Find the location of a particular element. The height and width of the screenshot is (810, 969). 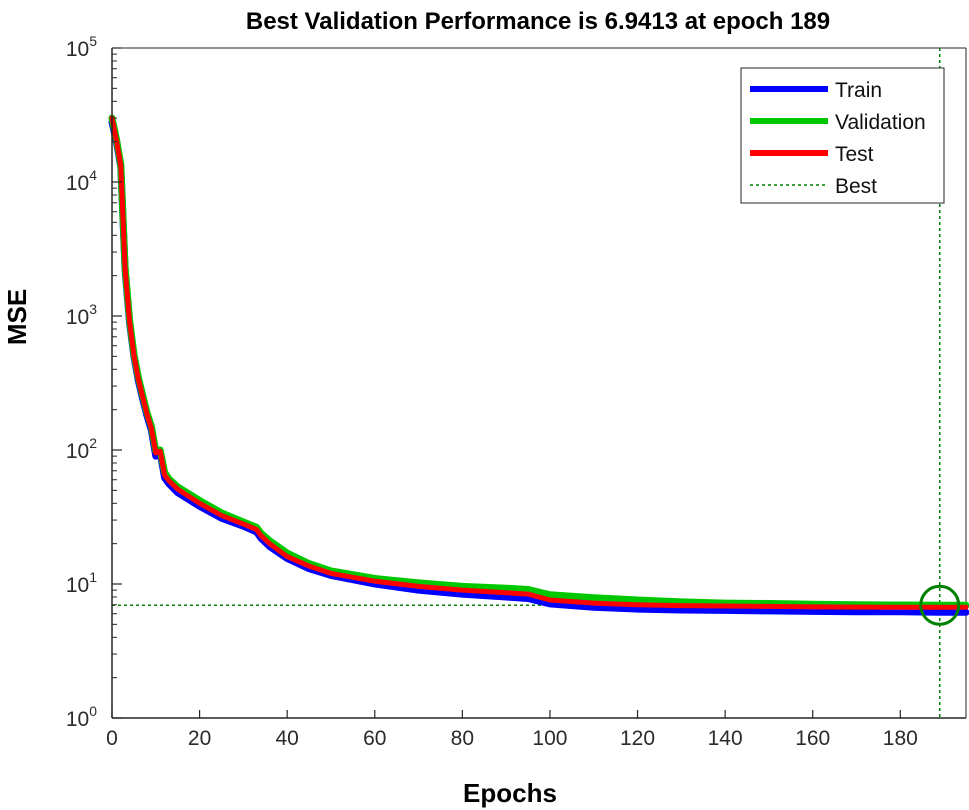

x-tick-label: 140 is located at coordinates (725, 738).